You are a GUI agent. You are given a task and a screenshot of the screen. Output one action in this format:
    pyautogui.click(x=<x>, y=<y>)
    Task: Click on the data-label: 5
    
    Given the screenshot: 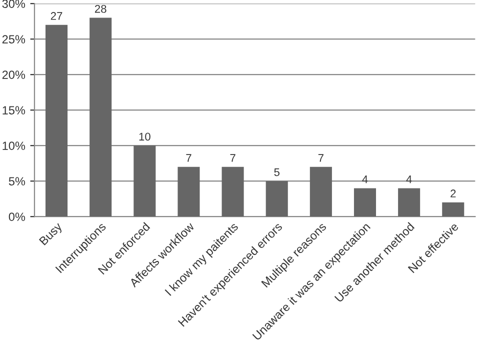 What is the action you would take?
    pyautogui.click(x=277, y=172)
    